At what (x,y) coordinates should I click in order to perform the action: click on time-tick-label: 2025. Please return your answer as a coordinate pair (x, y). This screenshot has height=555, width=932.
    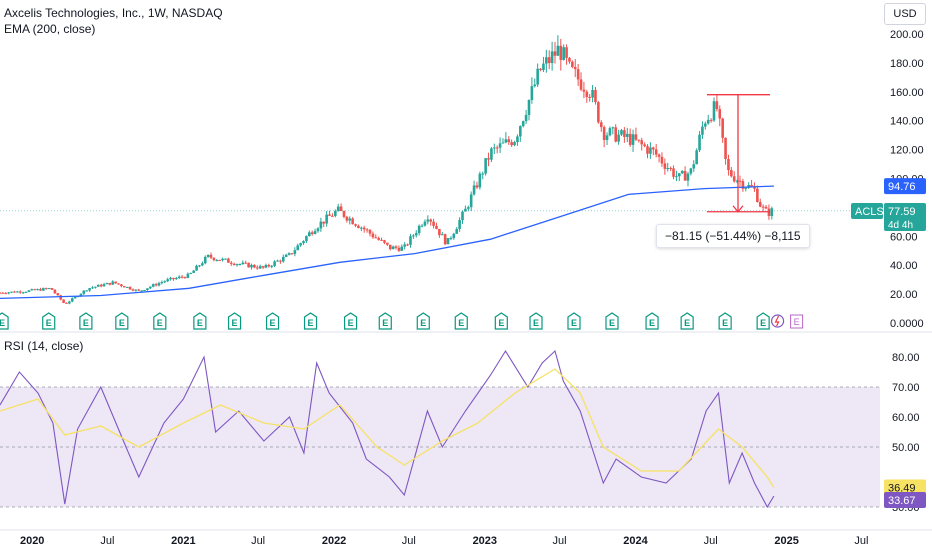
    Looking at the image, I should click on (786, 541).